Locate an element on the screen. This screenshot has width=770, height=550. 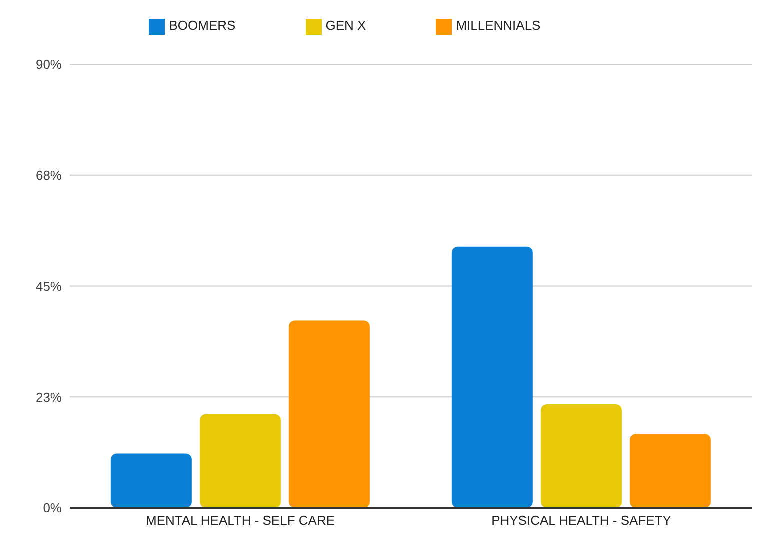
y-tick-label: 45% is located at coordinates (49, 286).